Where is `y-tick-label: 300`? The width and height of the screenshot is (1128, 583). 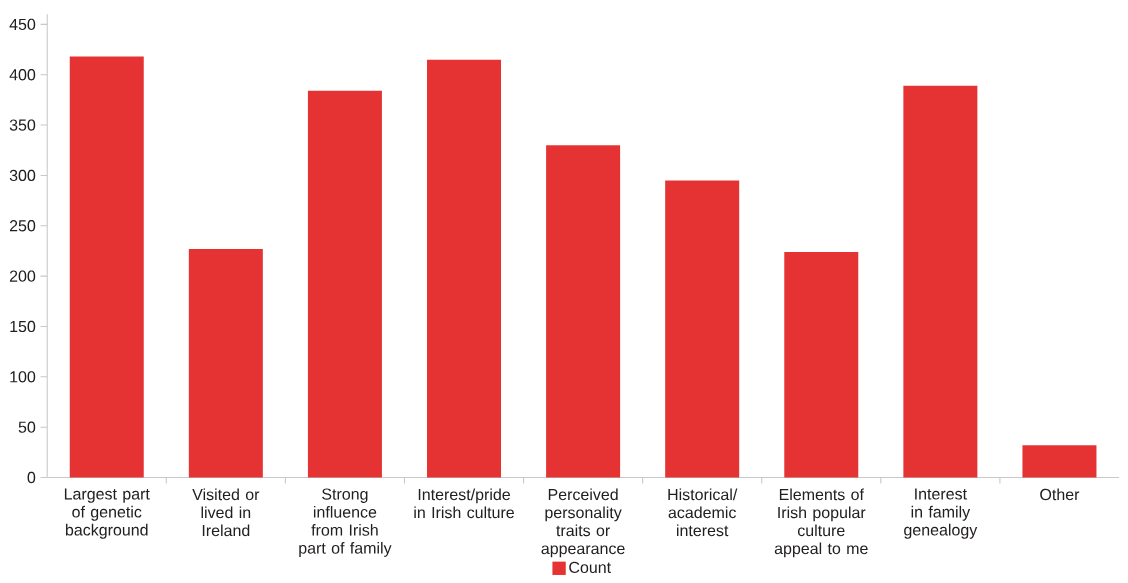 y-tick-label: 300 is located at coordinates (22, 175).